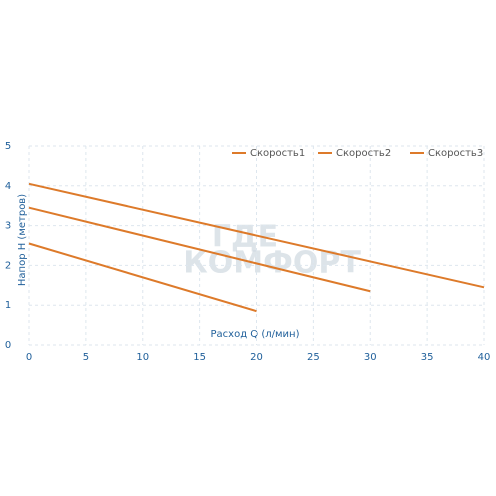 This screenshot has width=496, height=496. What do you see at coordinates (8, 186) in the screenshot?
I see `y-tick-label: 4` at bounding box center [8, 186].